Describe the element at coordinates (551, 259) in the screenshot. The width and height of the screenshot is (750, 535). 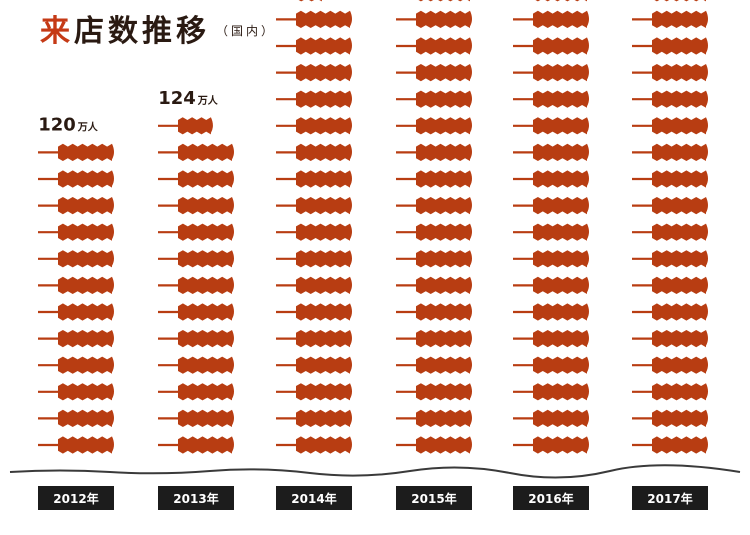
I see `2016年-icon-8` at that location.